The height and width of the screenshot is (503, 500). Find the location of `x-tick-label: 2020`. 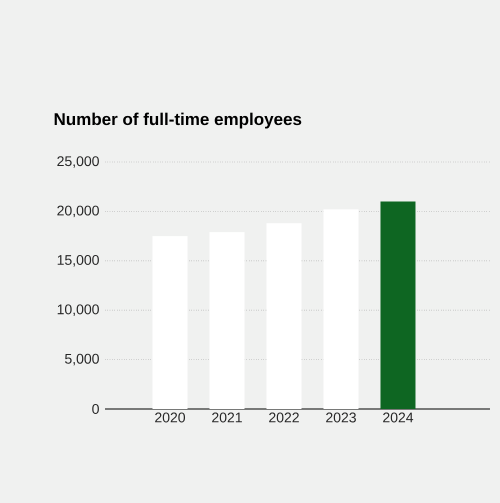

x-tick-label: 2020 is located at coordinates (170, 417).